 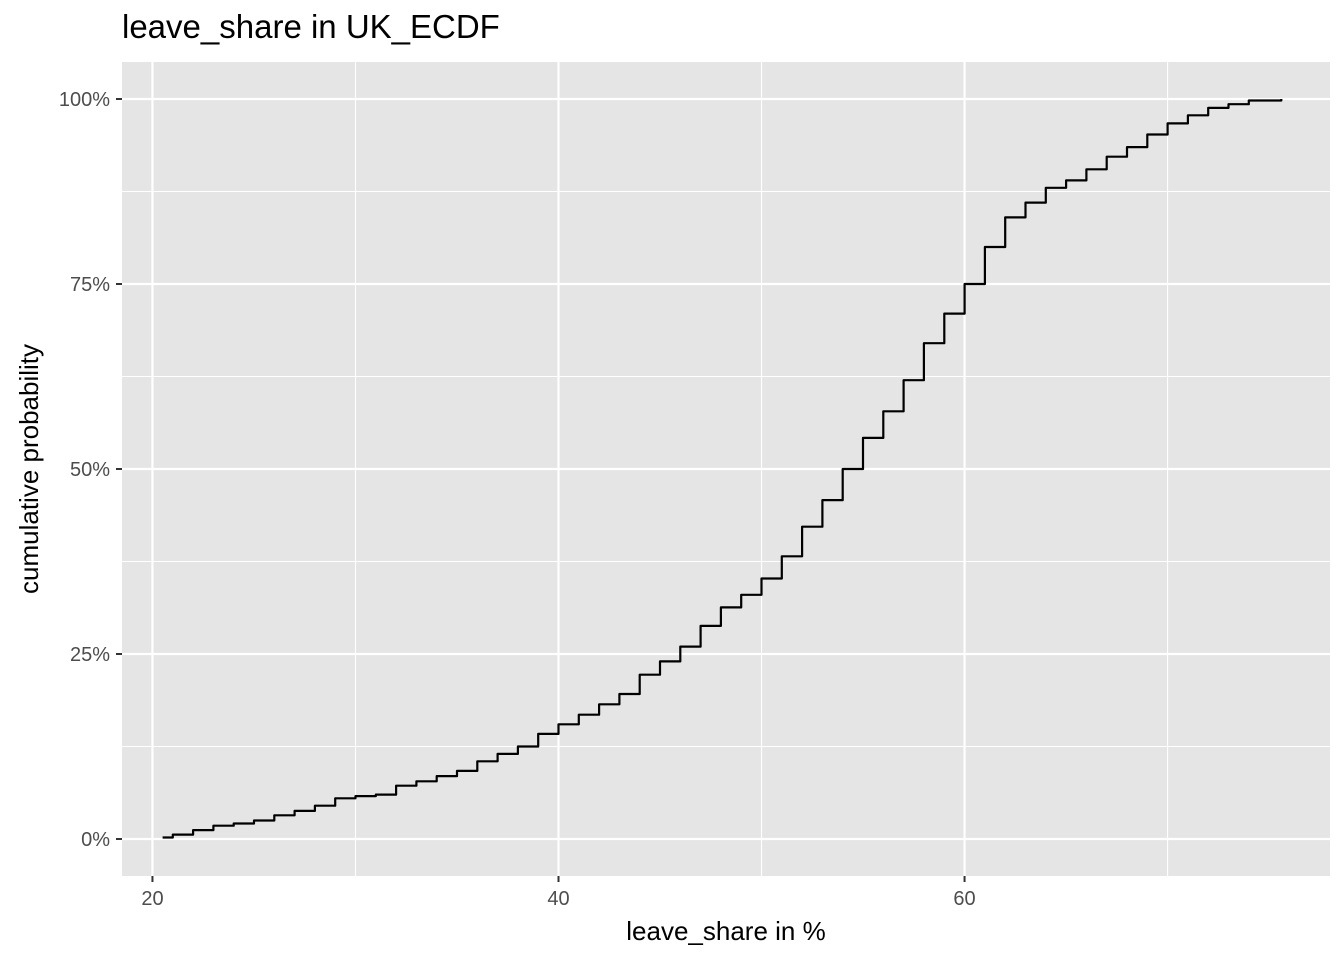 What do you see at coordinates (964, 899) in the screenshot?
I see `x-tick-label: 60` at bounding box center [964, 899].